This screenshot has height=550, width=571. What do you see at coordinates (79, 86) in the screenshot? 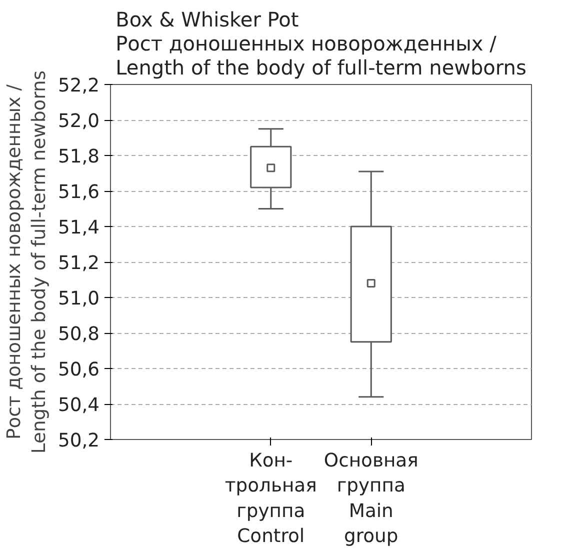
I see `y-tick-label: 52,2` at bounding box center [79, 86].